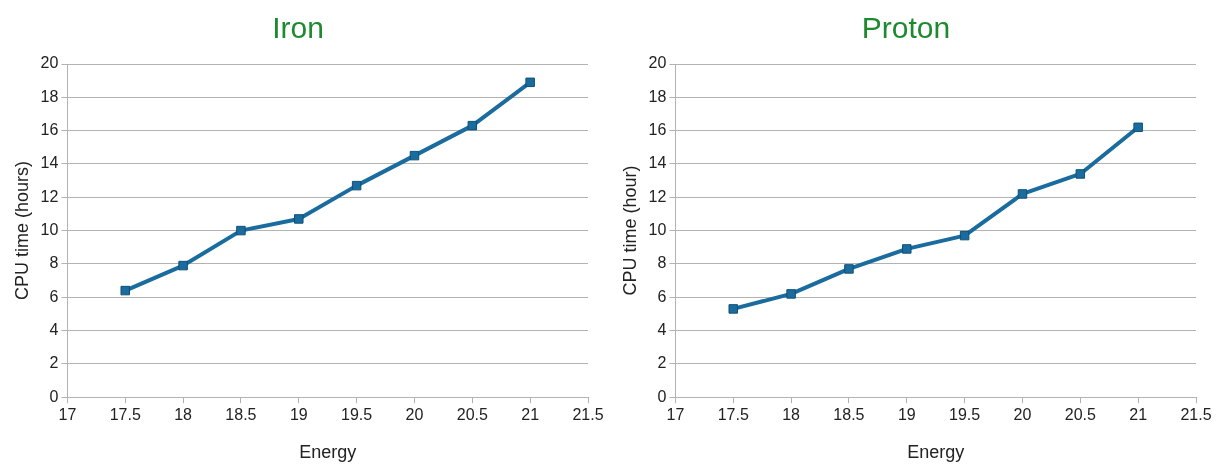 The height and width of the screenshot is (476, 1224). What do you see at coordinates (298, 28) in the screenshot?
I see `chart-title: Iron` at bounding box center [298, 28].